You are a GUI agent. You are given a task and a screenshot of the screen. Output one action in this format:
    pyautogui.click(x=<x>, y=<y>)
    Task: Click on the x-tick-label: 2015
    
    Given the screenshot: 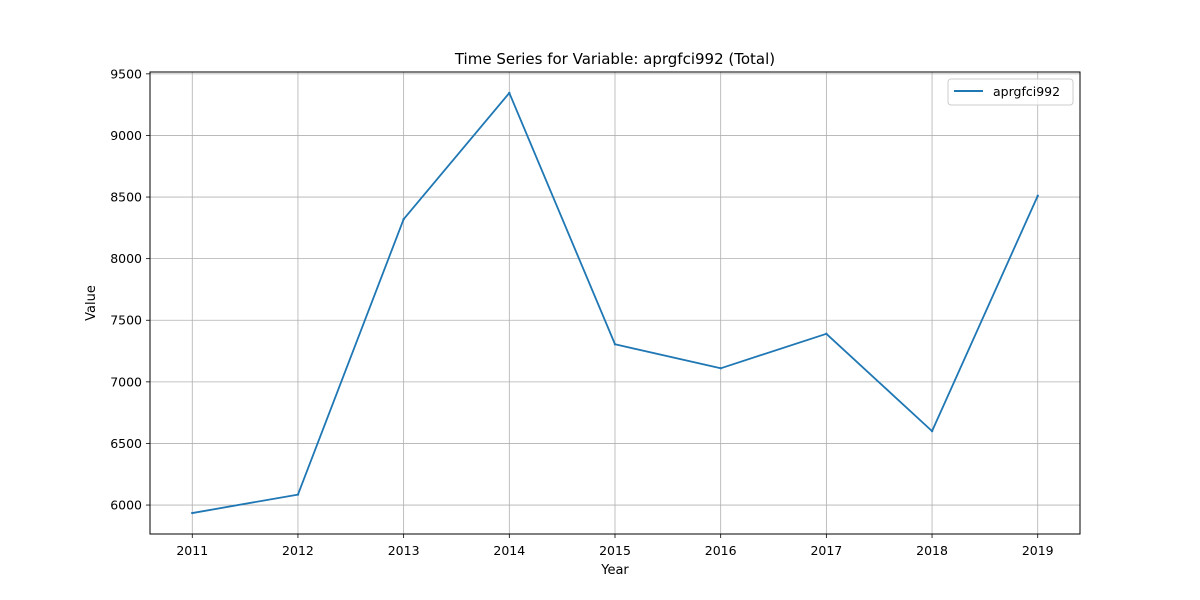 What is the action you would take?
    pyautogui.click(x=615, y=550)
    